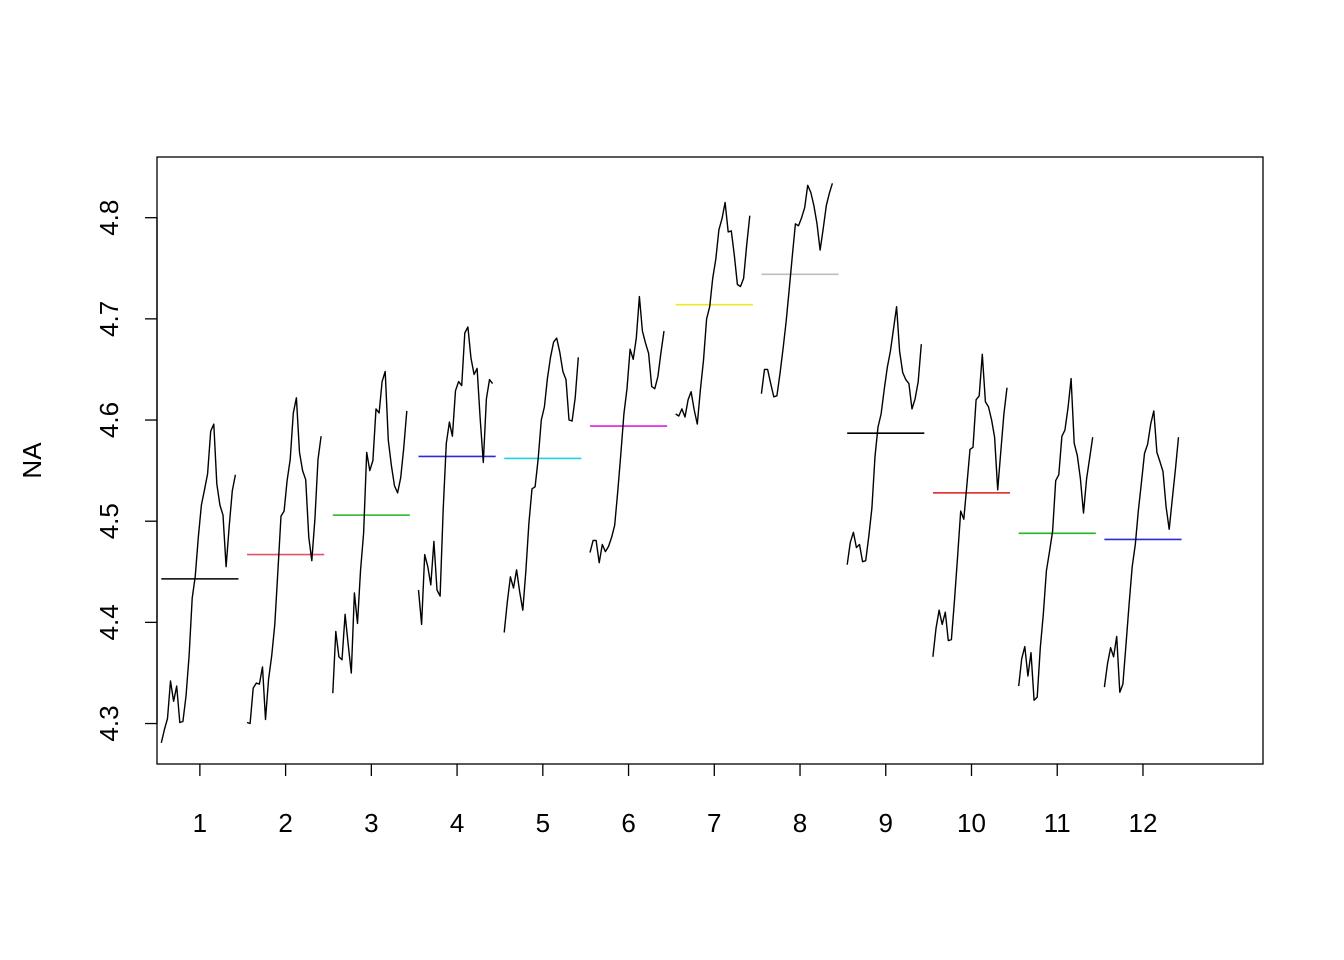 The height and width of the screenshot is (960, 1344). What do you see at coordinates (457, 823) in the screenshot?
I see `x-tick-label-4: 4` at bounding box center [457, 823].